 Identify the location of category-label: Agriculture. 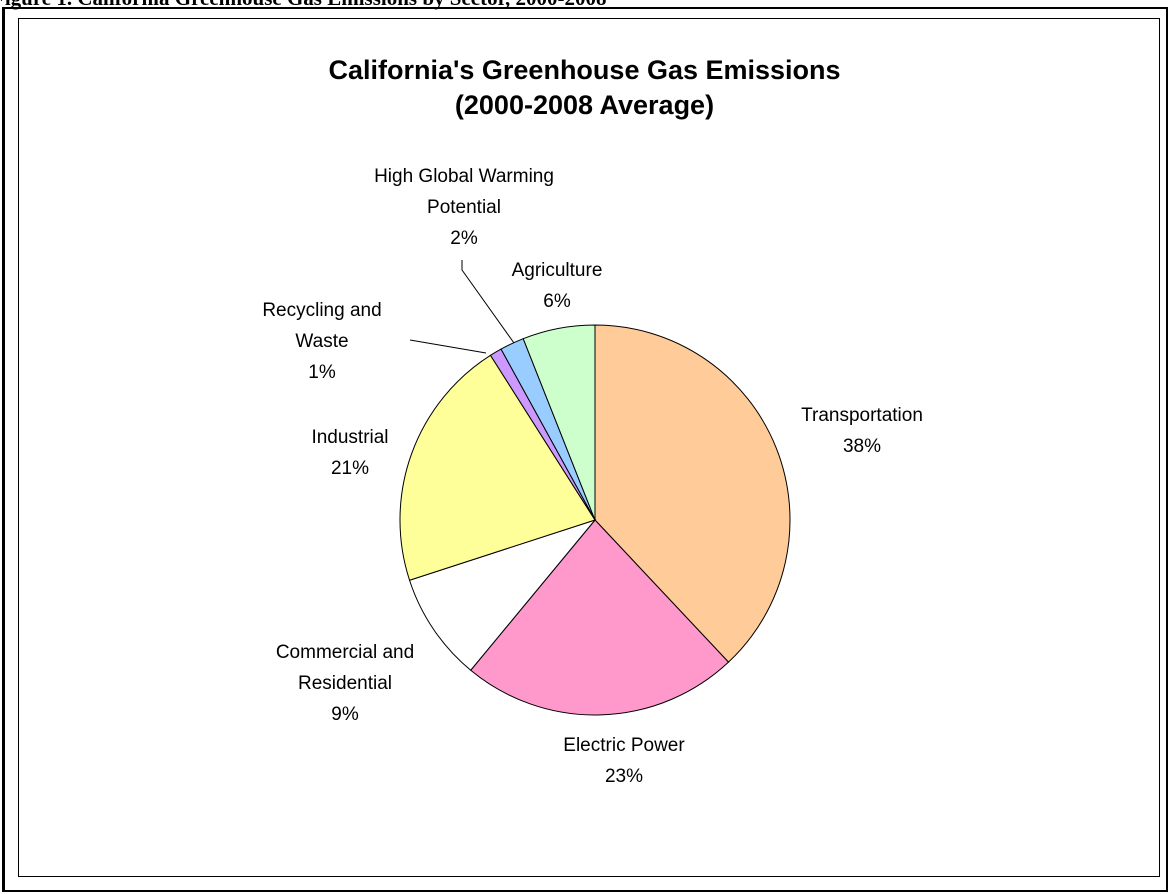
(557, 270).